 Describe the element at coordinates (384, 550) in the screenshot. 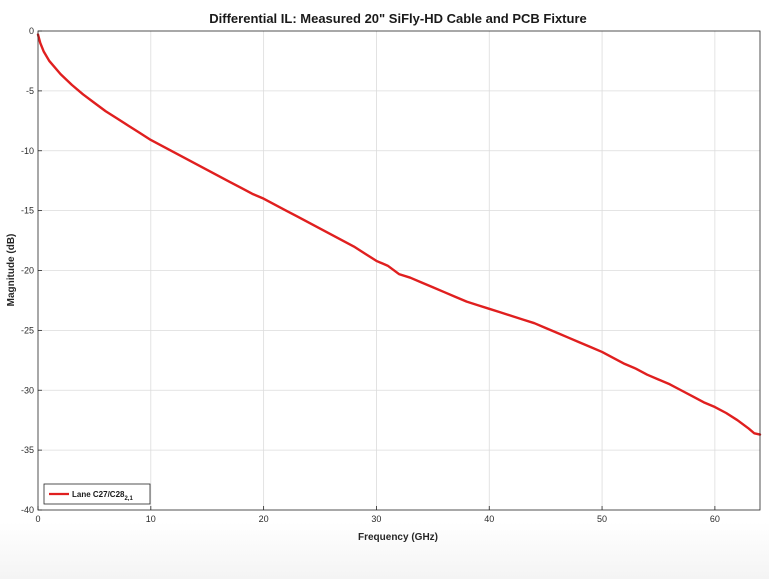

I see `background-fade` at that location.